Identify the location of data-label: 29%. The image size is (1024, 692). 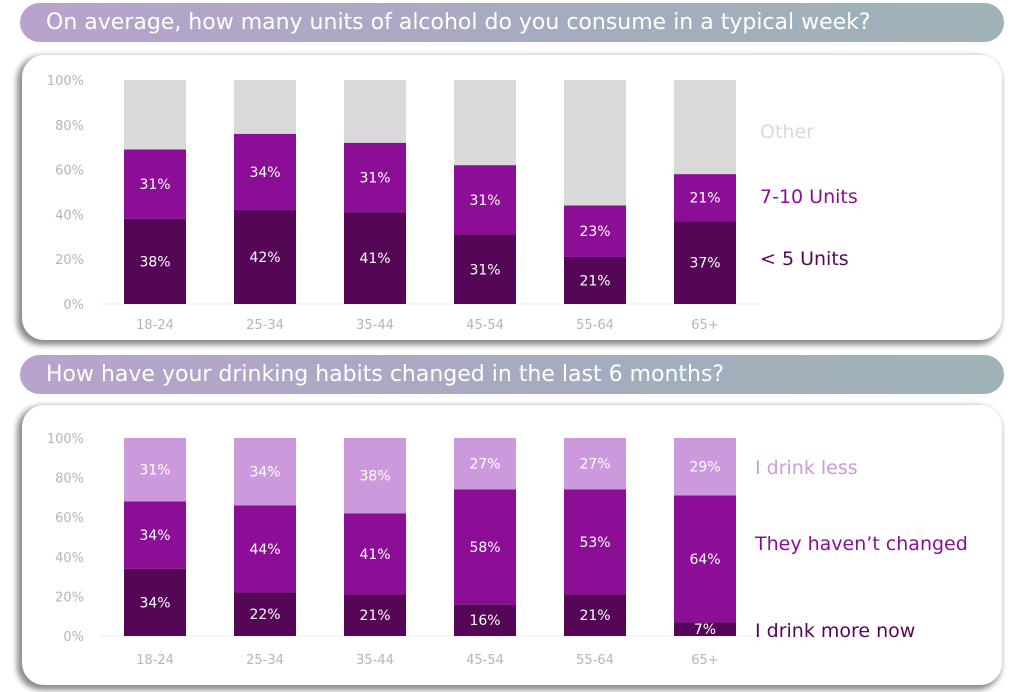
(704, 468).